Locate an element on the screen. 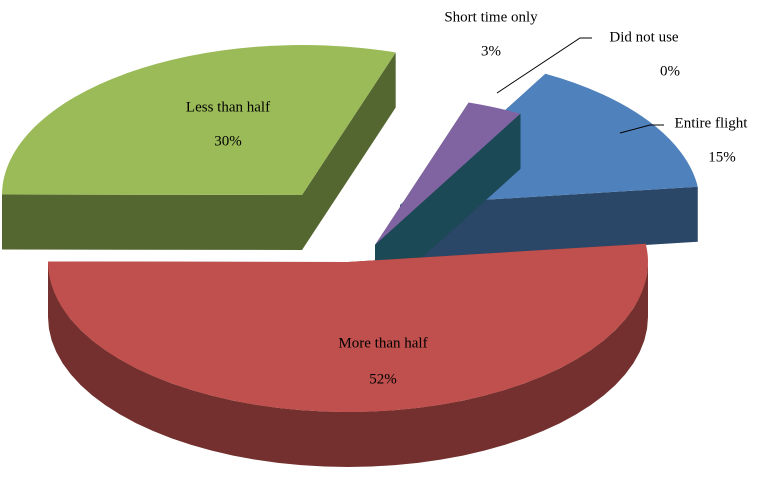 The height and width of the screenshot is (490, 781). value-label: 3% is located at coordinates (491, 51).